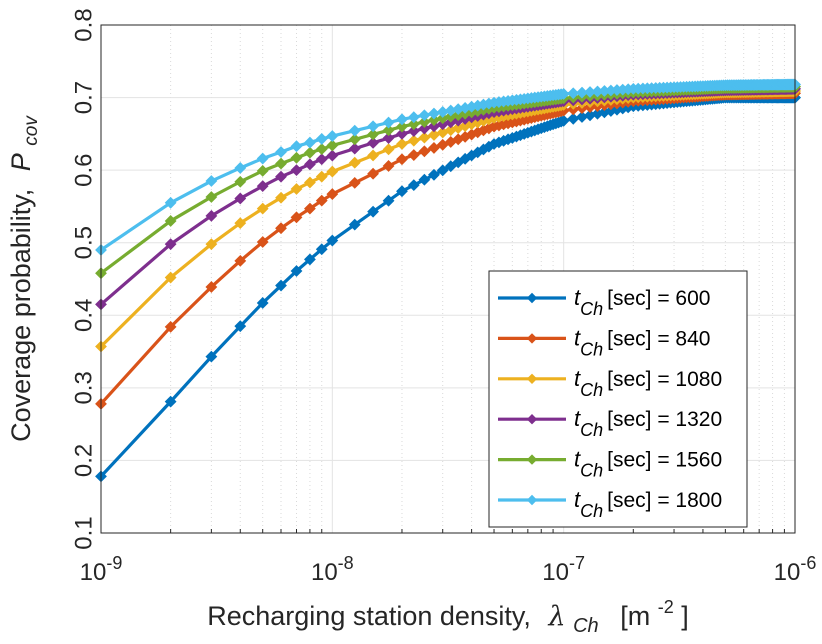 This screenshot has height=644, width=822. I want to click on x-tick-label: 10⁻⁸, so click(332, 569).